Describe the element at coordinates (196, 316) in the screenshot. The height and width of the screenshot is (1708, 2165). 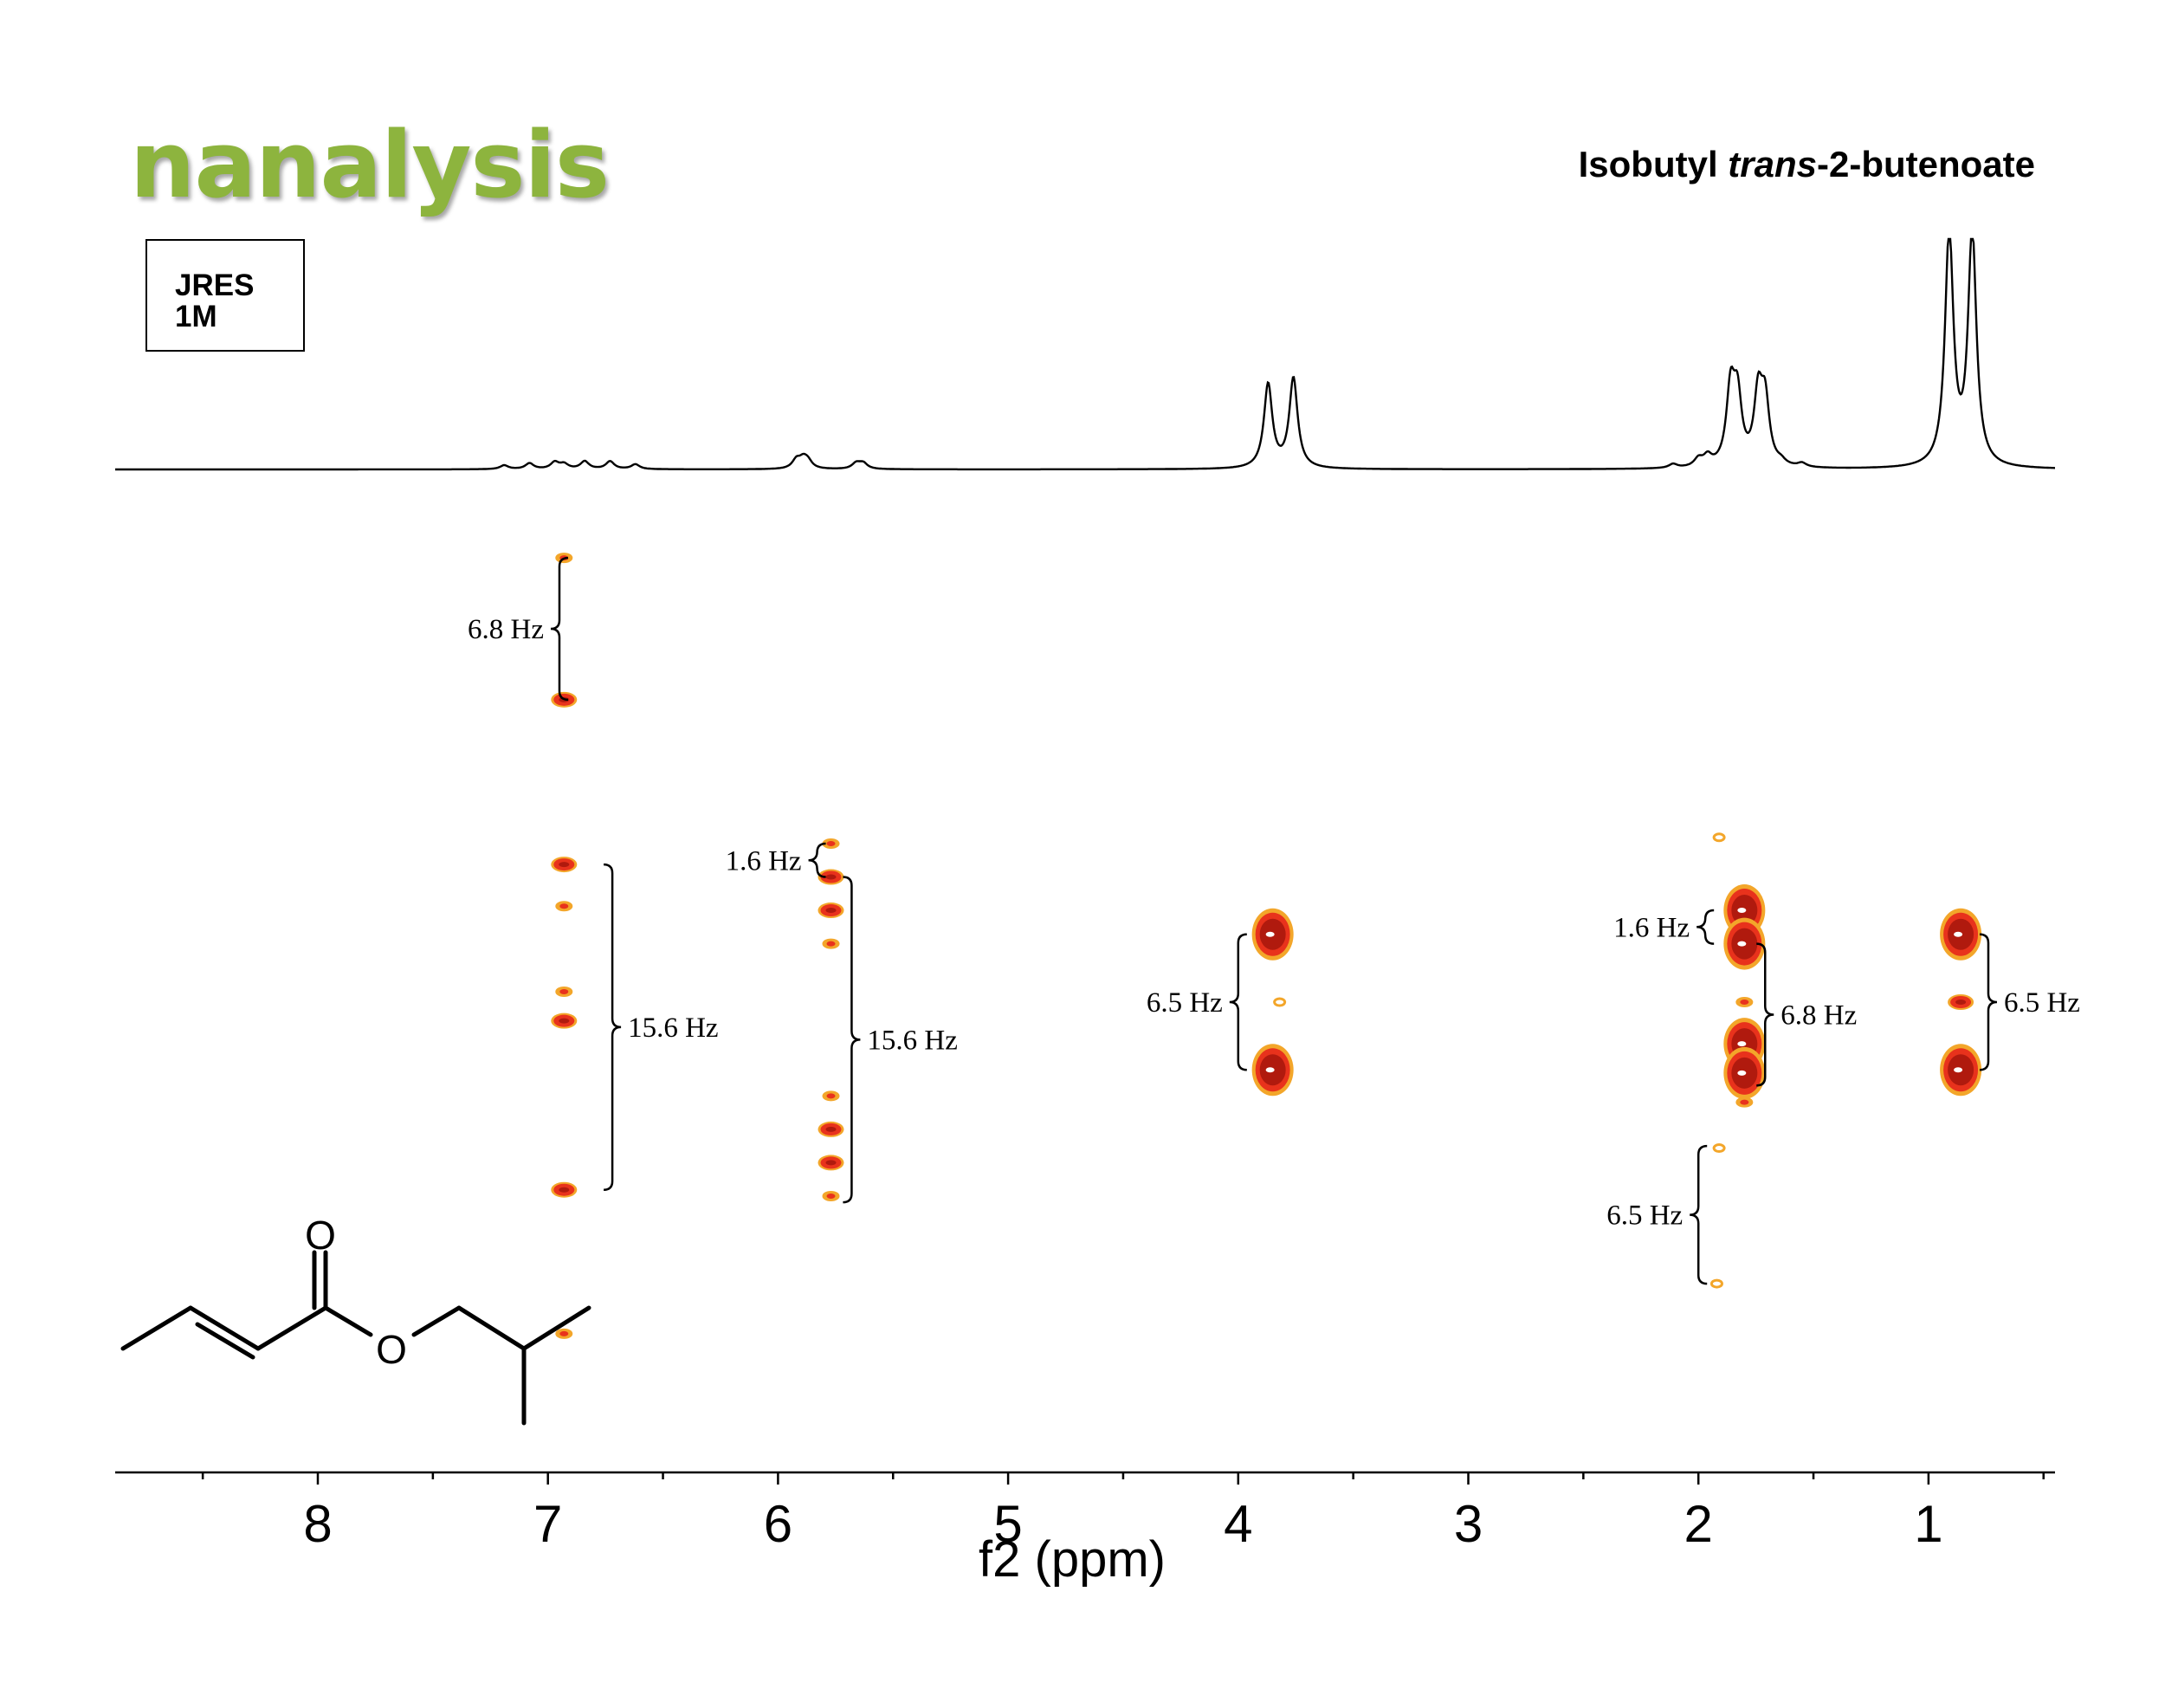
I see `experiment-field: 1M` at that location.